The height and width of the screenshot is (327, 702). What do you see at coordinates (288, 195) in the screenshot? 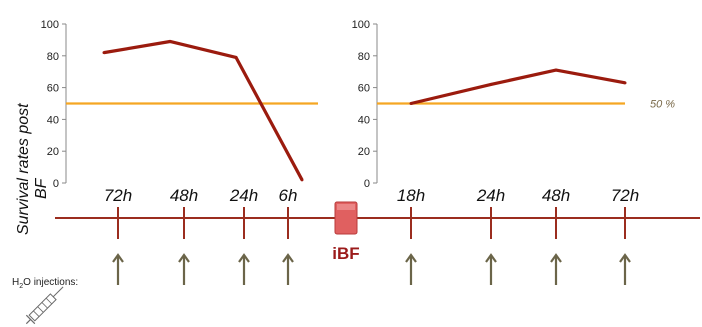
I see `time-point-label: 6h` at bounding box center [288, 195].